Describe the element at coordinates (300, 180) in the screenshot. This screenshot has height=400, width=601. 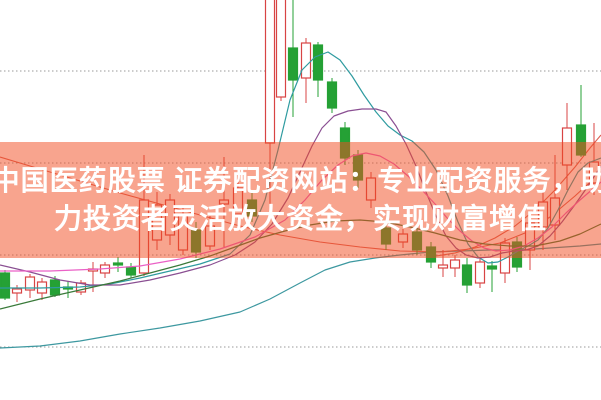
I see `promo-banner-line-1: 中国医药股票 证券配资网站：专业配资服务，助` at that location.